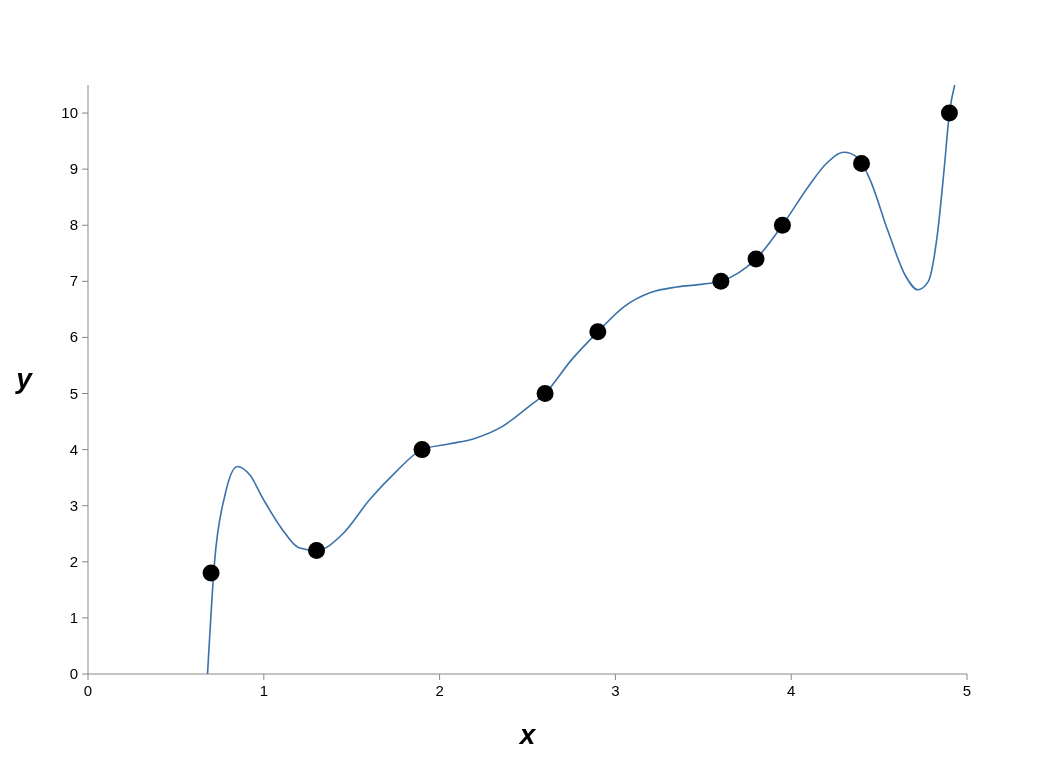 The height and width of the screenshot is (770, 1056). I want to click on x-tick-label: 1, so click(263, 690).